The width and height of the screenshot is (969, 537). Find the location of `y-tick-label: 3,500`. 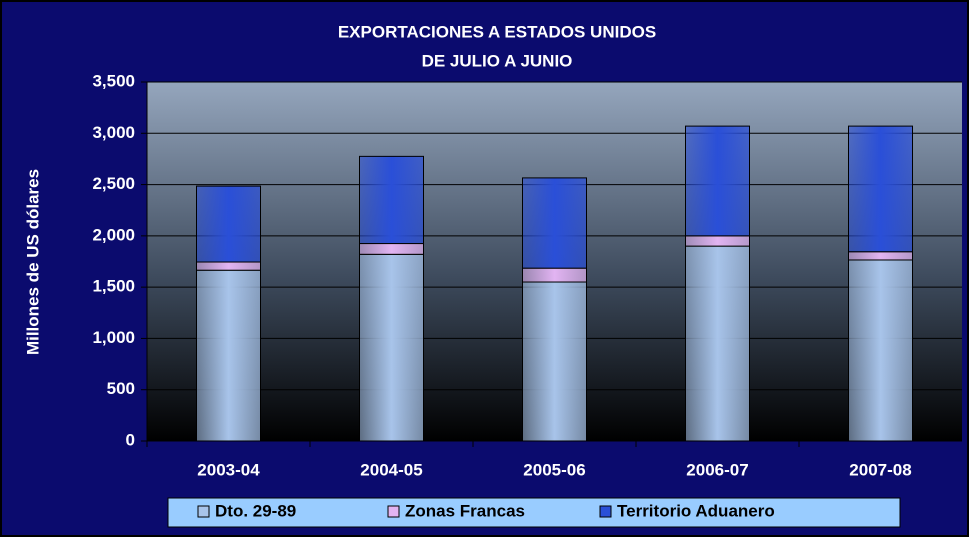

y-tick-label: 3,500 is located at coordinates (113, 80).